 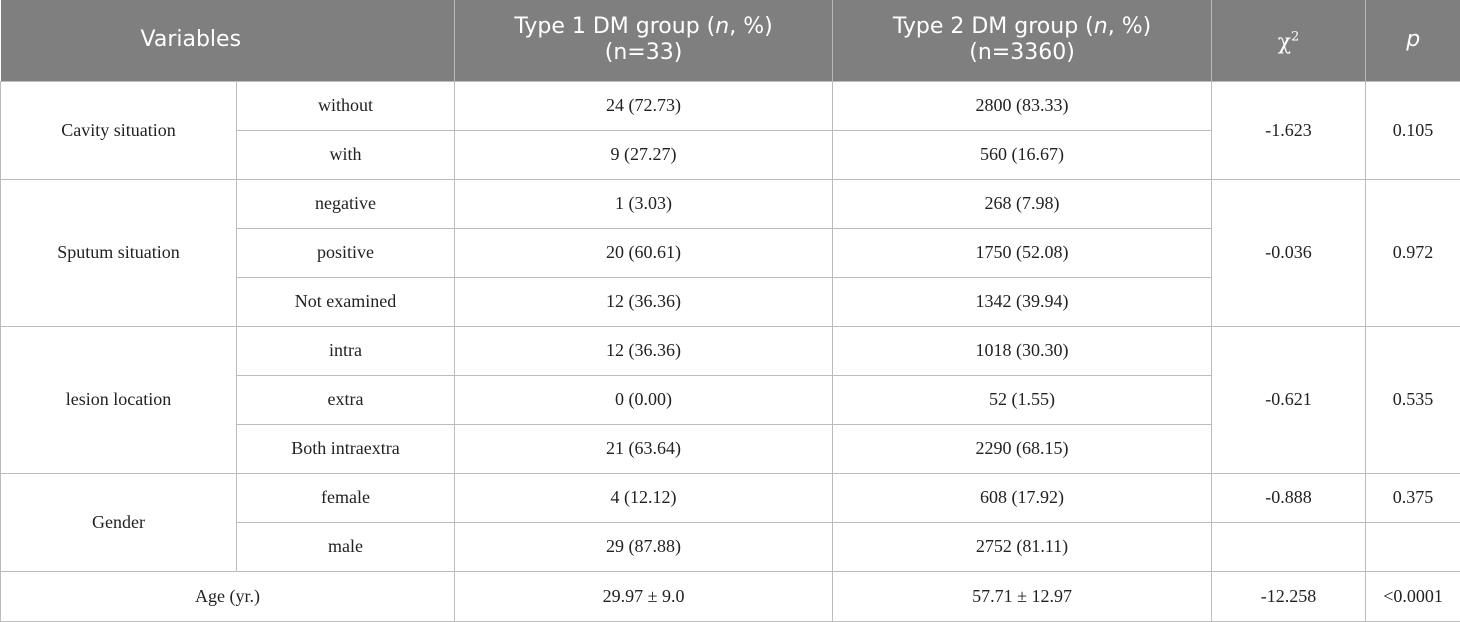 I want to click on header-variables: Variables, so click(x=228, y=40).